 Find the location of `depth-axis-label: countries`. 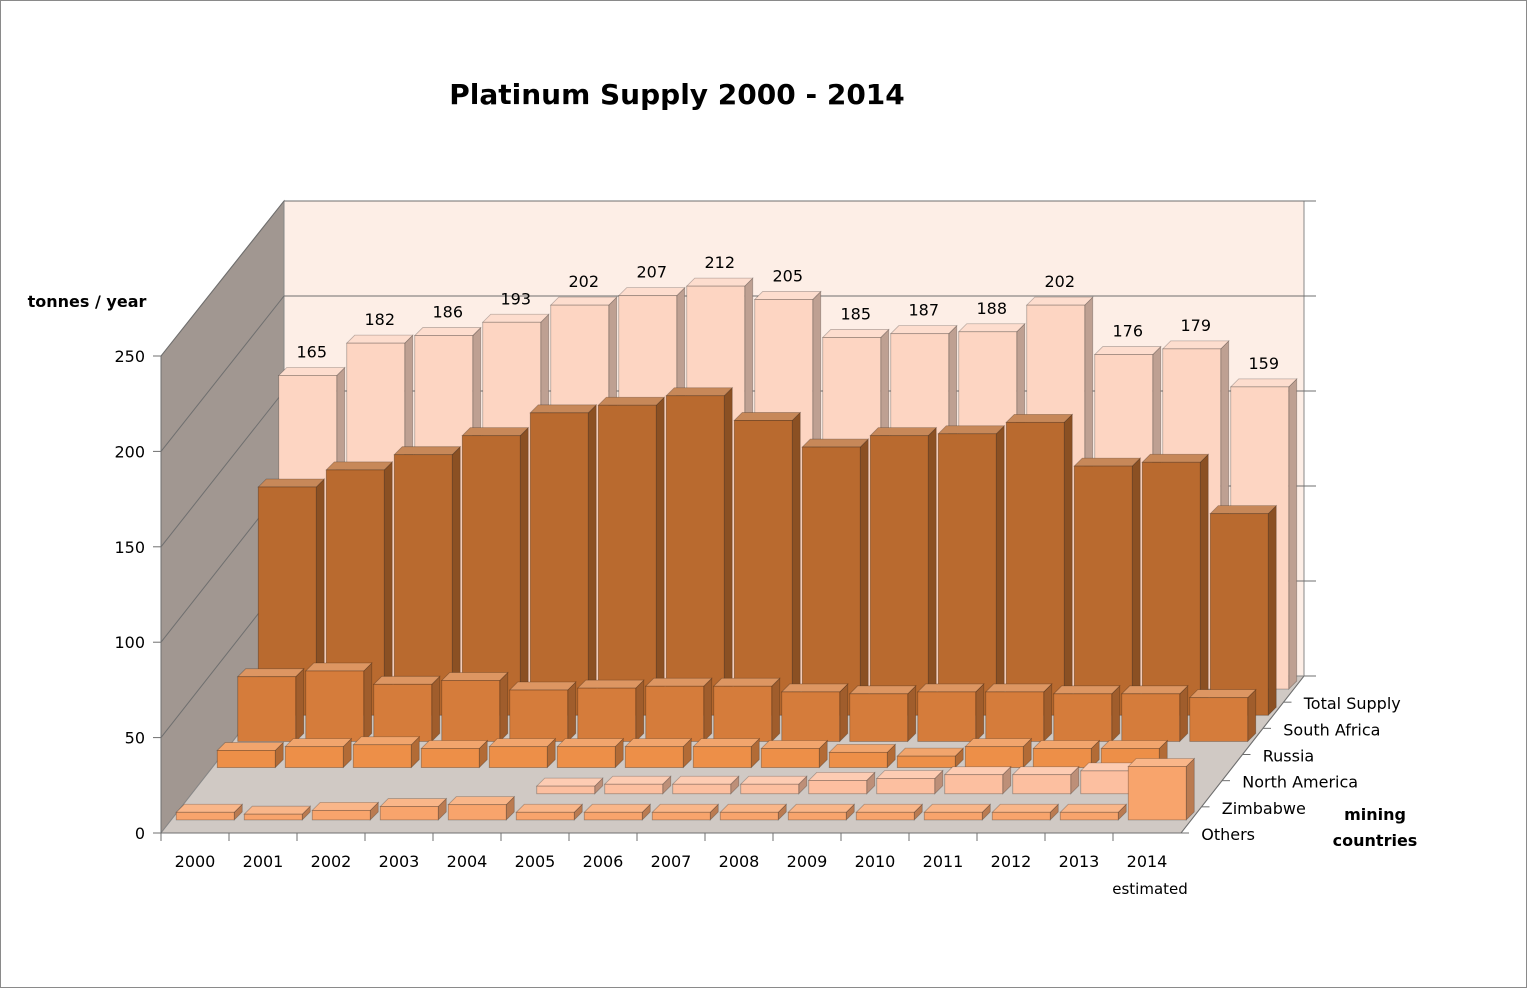

depth-axis-label: countries is located at coordinates (1375, 840).